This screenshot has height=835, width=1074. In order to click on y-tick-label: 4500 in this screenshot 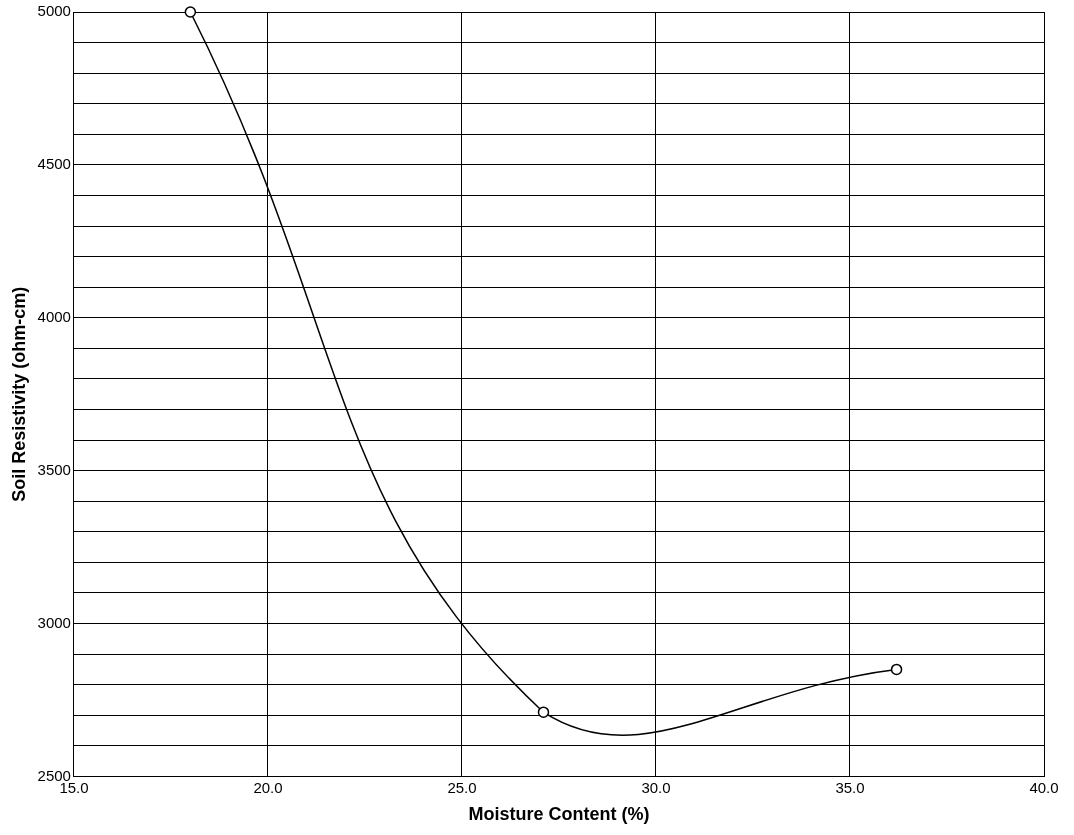, I will do `click(54, 164)`.